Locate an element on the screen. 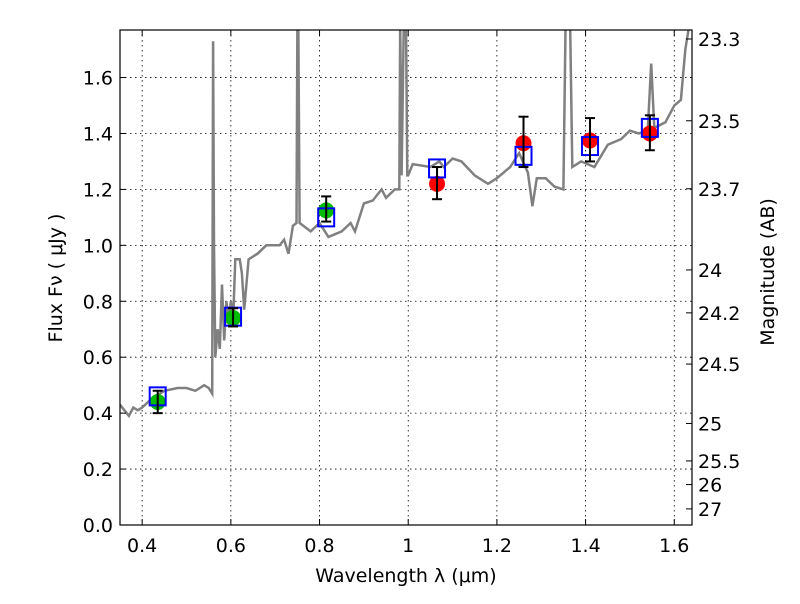 The width and height of the screenshot is (800, 604). y-tick-label: 1.4 is located at coordinates (98, 134).